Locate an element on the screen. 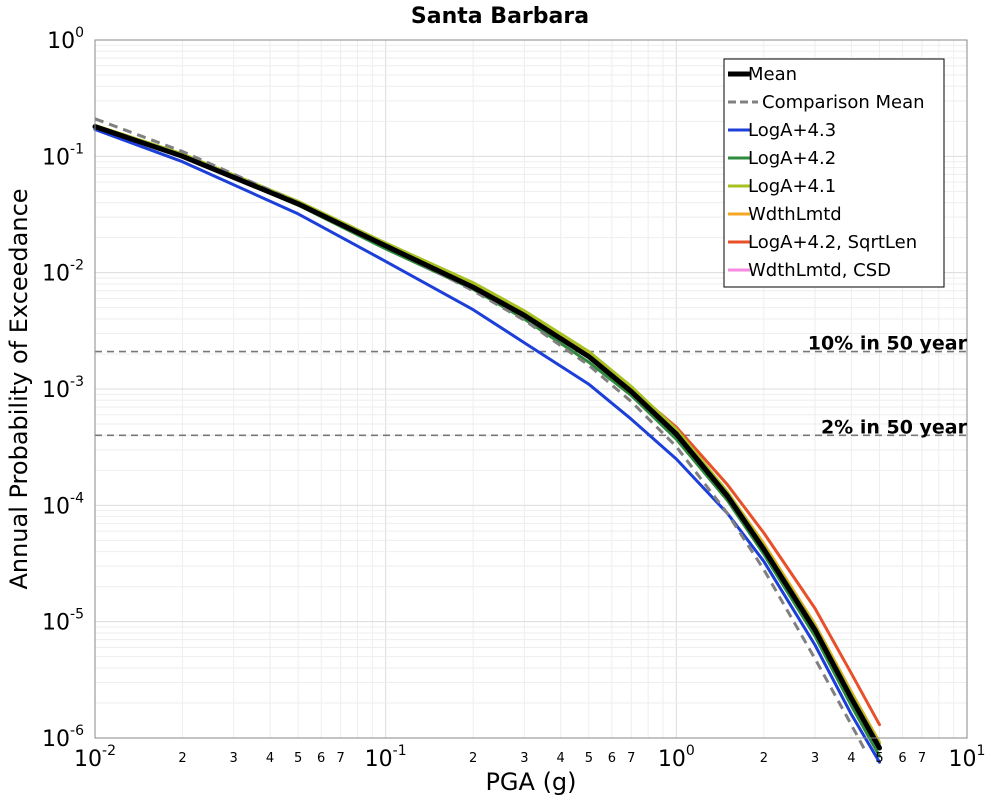 Image resolution: width=1000 pixels, height=800 pixels. legend-entry-label: LogA+4.2 is located at coordinates (792, 158).